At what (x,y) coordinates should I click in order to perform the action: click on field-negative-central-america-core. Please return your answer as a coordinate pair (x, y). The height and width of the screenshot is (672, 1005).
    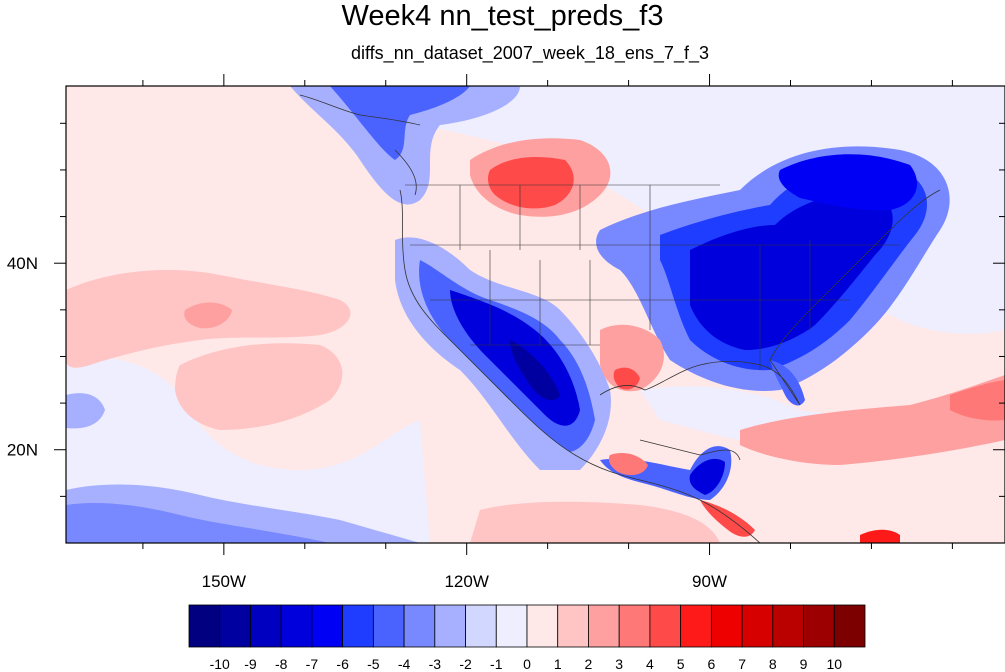
    Looking at the image, I should click on (707, 476).